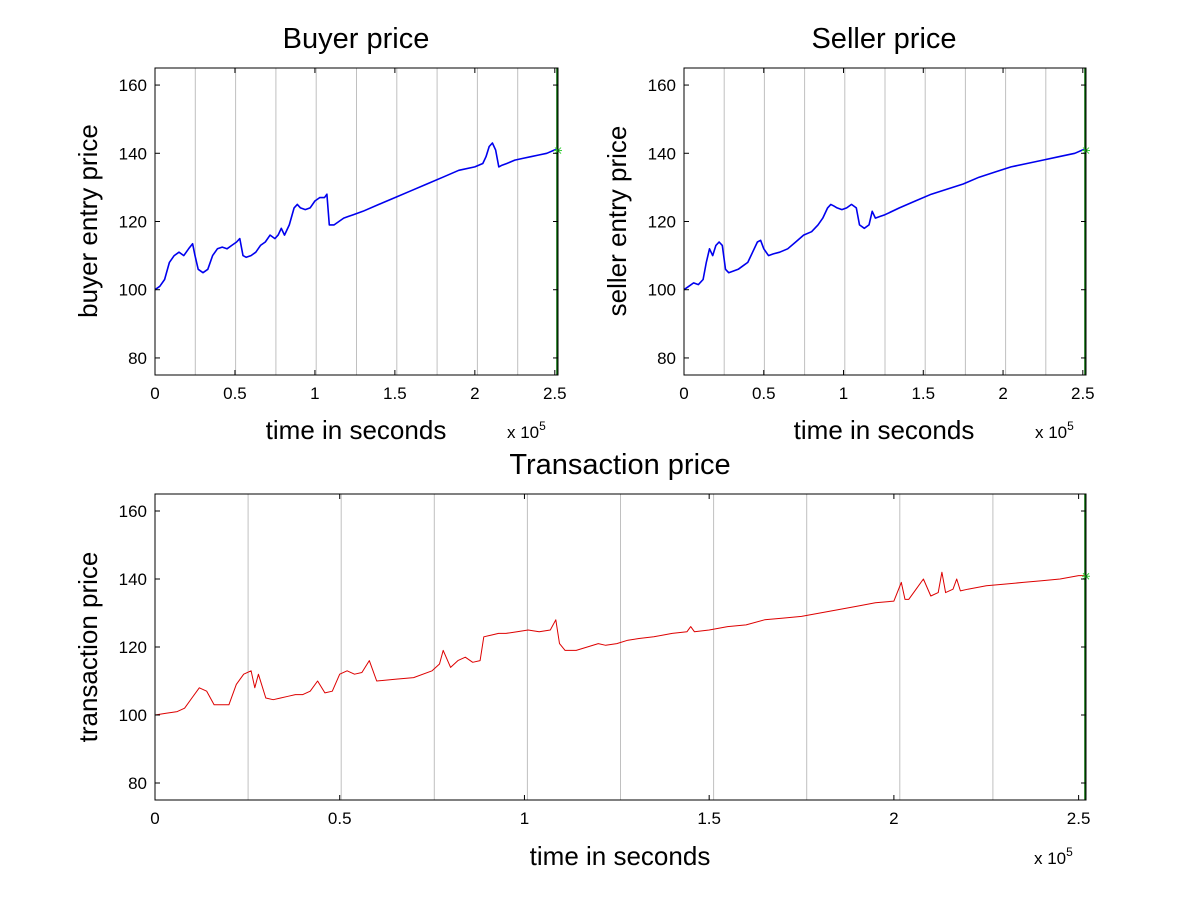 This screenshot has height=900, width=1200. What do you see at coordinates (883, 39) in the screenshot?
I see `chart-title: Seller price` at bounding box center [883, 39].